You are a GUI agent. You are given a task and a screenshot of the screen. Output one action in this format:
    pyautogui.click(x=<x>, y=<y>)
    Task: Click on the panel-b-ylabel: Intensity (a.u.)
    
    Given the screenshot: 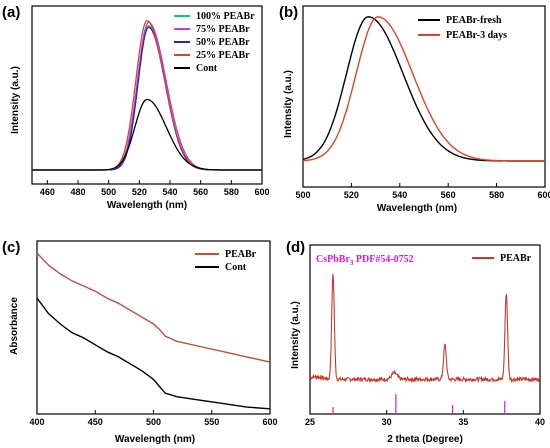 What is the action you would take?
    pyautogui.click(x=288, y=104)
    